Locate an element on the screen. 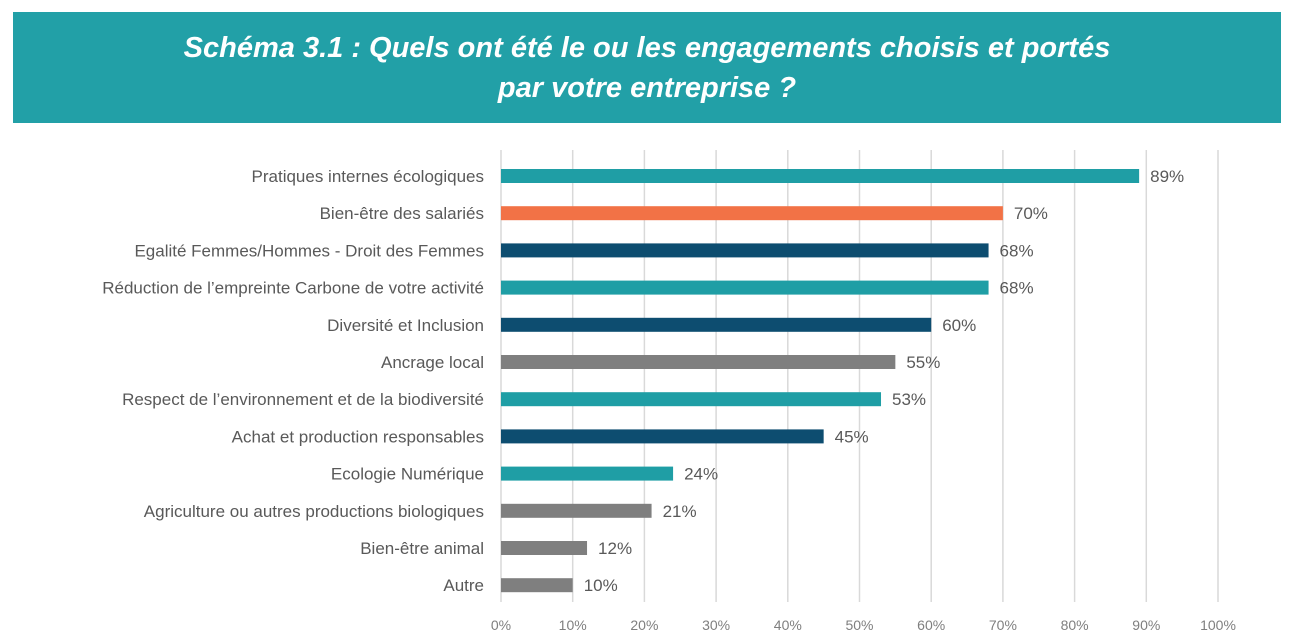  x-tick-label: 0% is located at coordinates (501, 625).